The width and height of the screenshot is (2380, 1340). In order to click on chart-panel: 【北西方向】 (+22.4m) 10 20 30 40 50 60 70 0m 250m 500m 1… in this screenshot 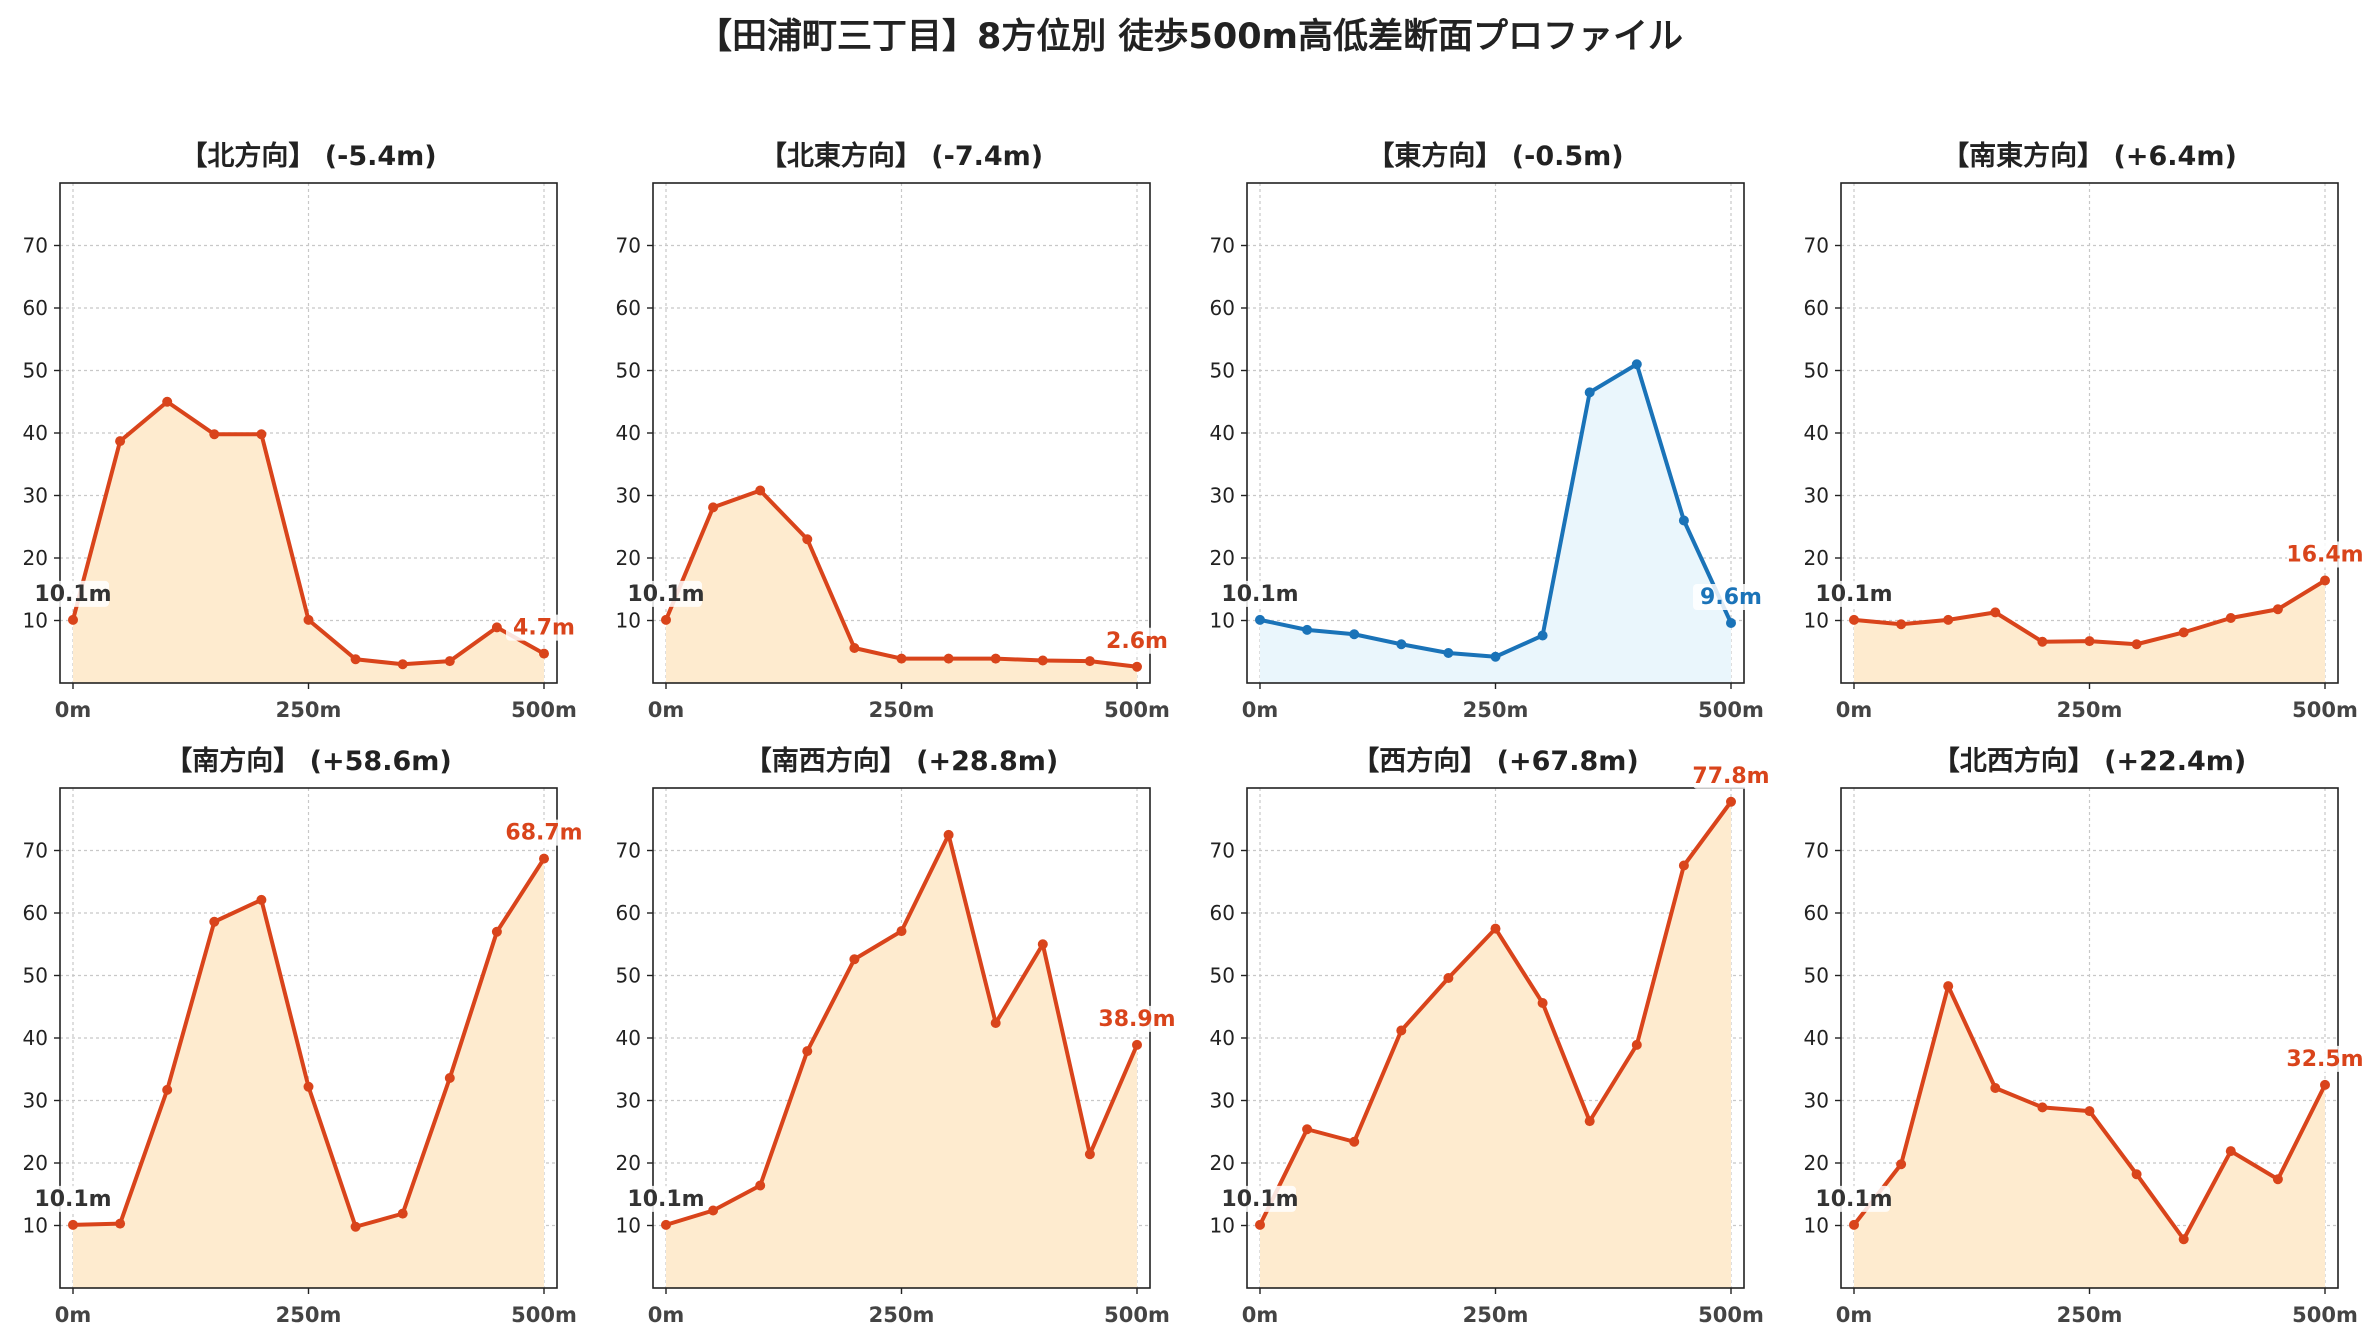, I will do `click(2084, 1036)`.